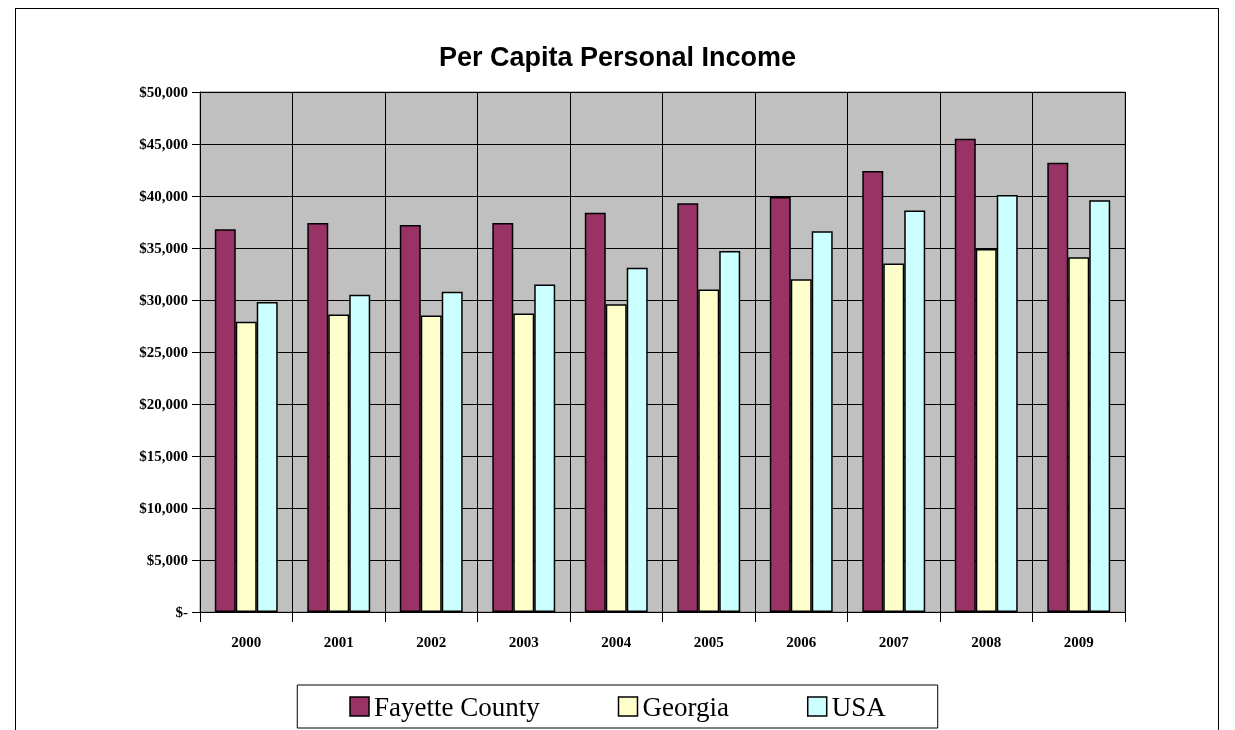  What do you see at coordinates (163, 300) in the screenshot?
I see `y-tick-label: $30,000` at bounding box center [163, 300].